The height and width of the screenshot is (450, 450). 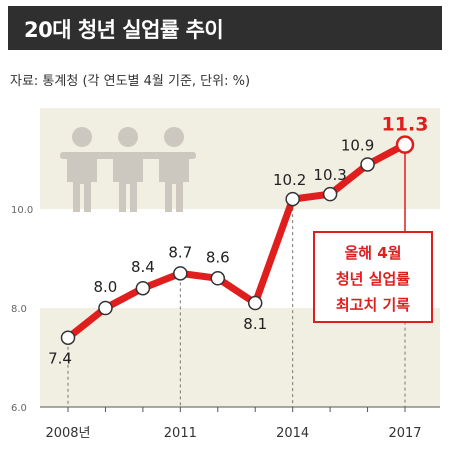 What do you see at coordinates (292, 433) in the screenshot?
I see `x-tick-label: 2014` at bounding box center [292, 433].